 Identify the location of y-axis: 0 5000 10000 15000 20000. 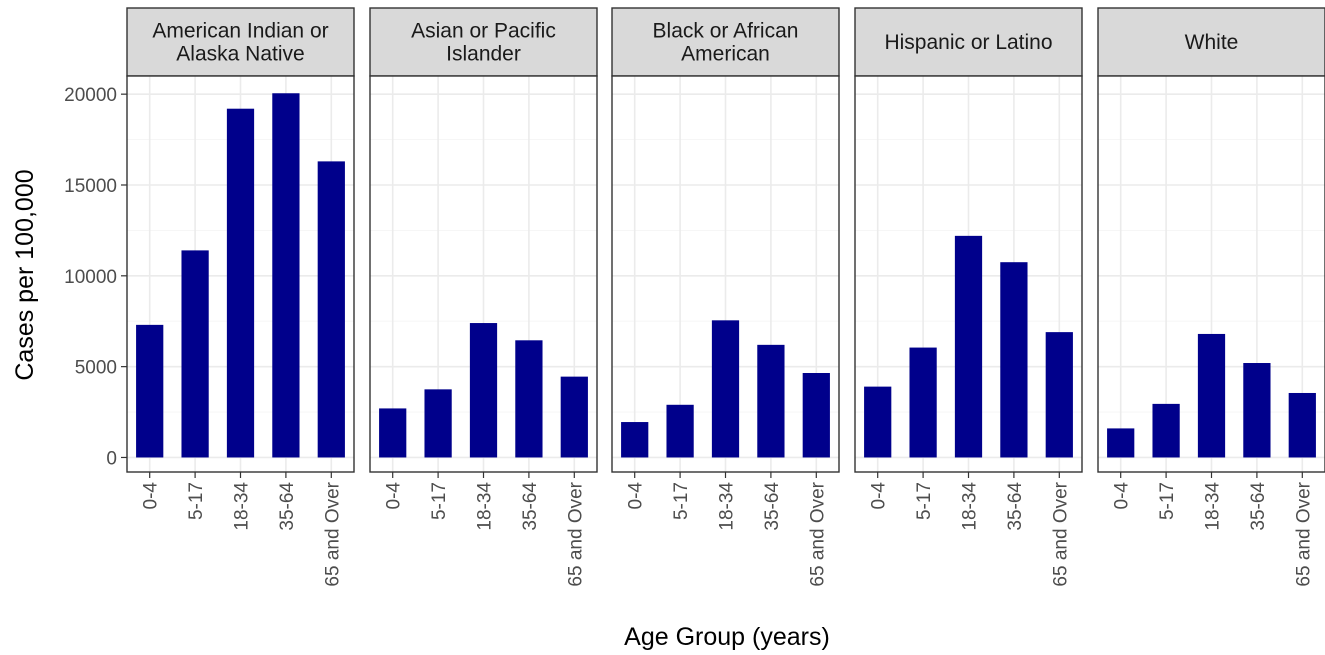
(95, 277).